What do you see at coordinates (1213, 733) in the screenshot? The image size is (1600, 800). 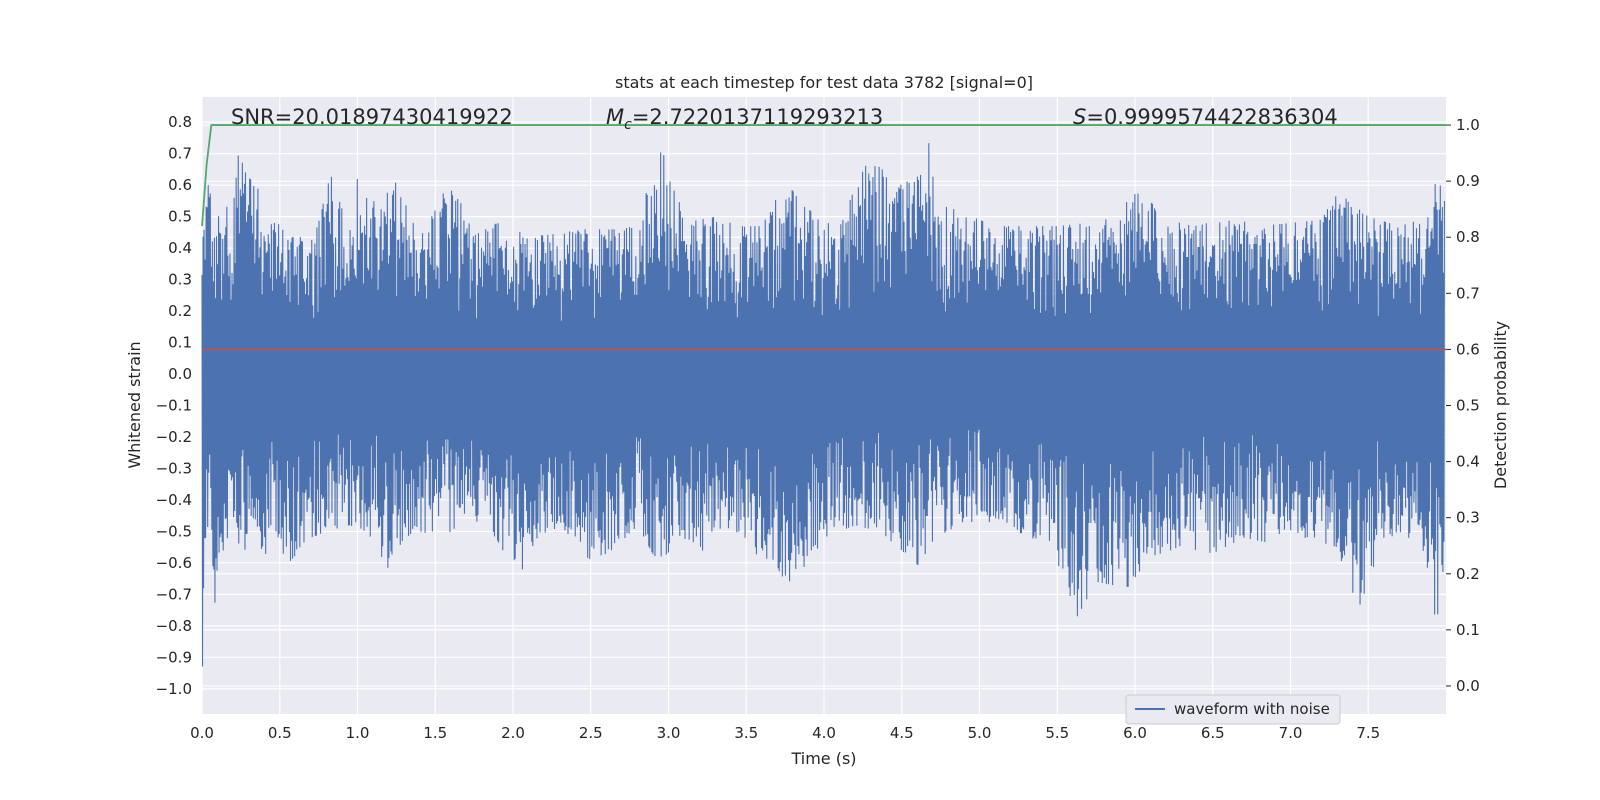 I see `x-tick-label: 6.5` at bounding box center [1213, 733].